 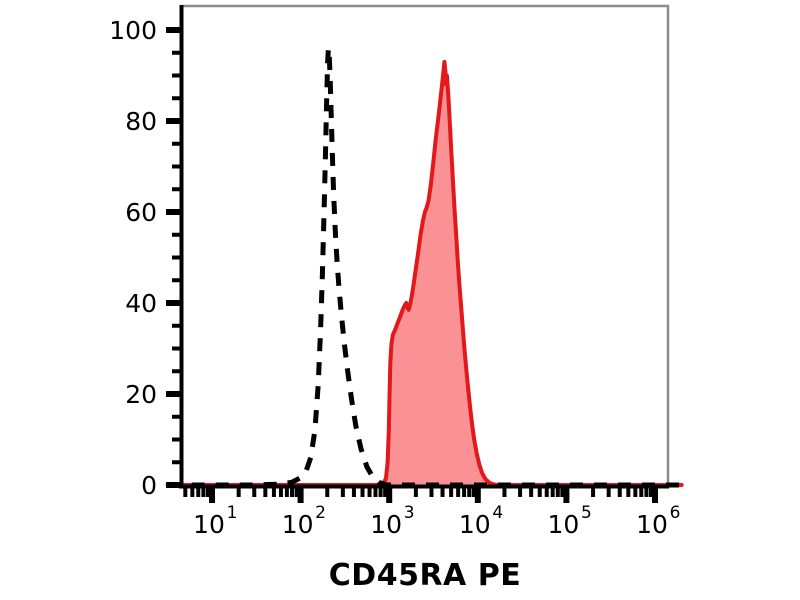 What do you see at coordinates (675, 513) in the screenshot?
I see `x-tick-exponent: 6` at bounding box center [675, 513].